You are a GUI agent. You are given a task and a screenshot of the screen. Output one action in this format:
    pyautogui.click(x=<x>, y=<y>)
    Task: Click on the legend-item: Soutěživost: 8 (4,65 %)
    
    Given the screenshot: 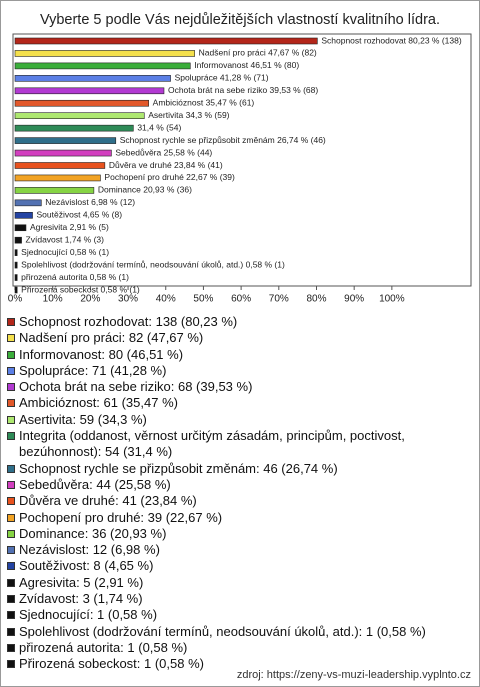 What is the action you would take?
    pyautogui.click(x=240, y=566)
    